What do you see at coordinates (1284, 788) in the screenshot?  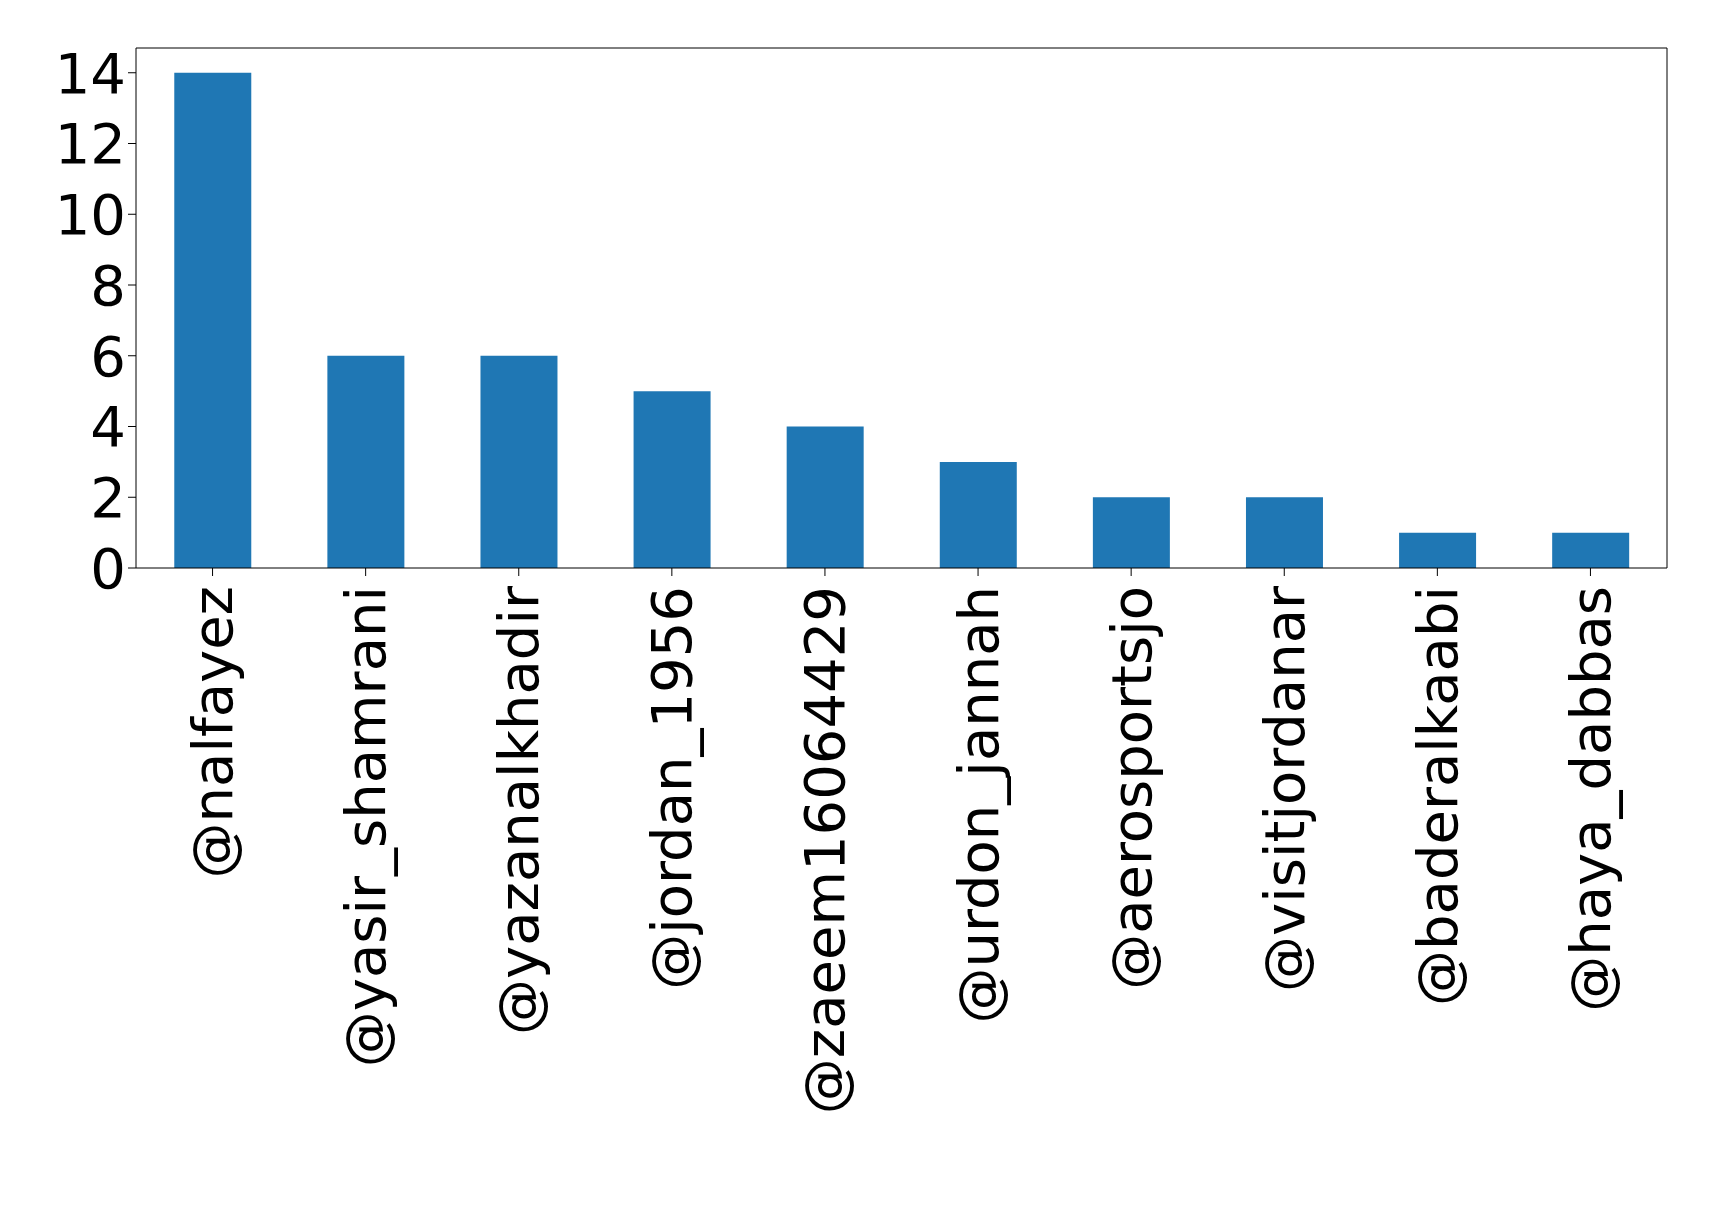 I see `x-tick-label: @visitjordanar` at bounding box center [1284, 788].